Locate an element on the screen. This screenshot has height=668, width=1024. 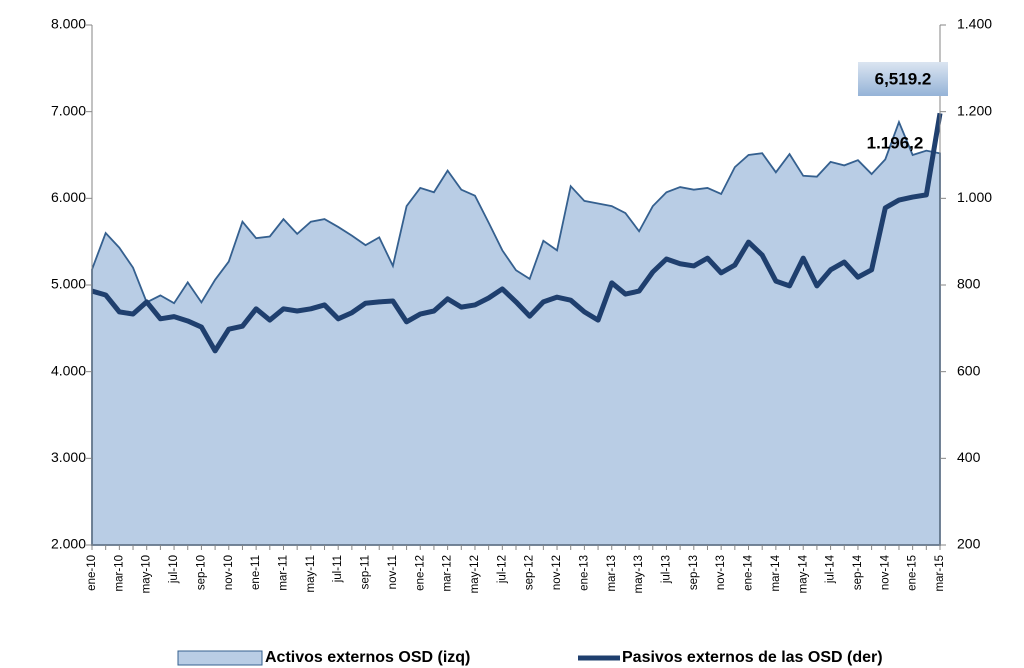
data-label-box is located at coordinates (903, 79).